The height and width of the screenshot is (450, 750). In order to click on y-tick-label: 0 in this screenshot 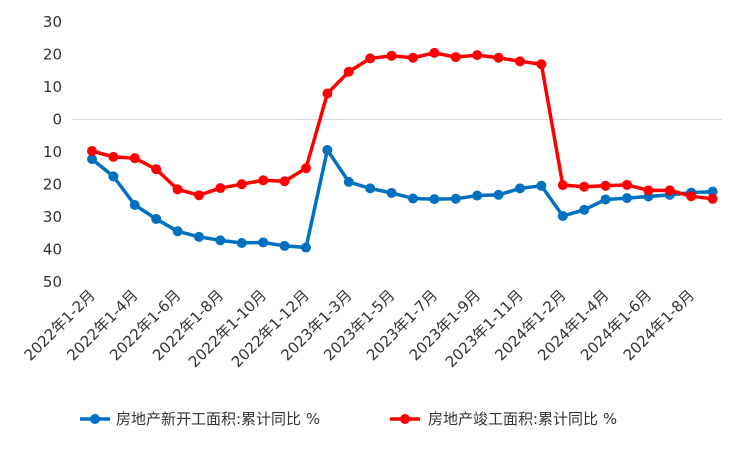, I will do `click(57, 120)`.